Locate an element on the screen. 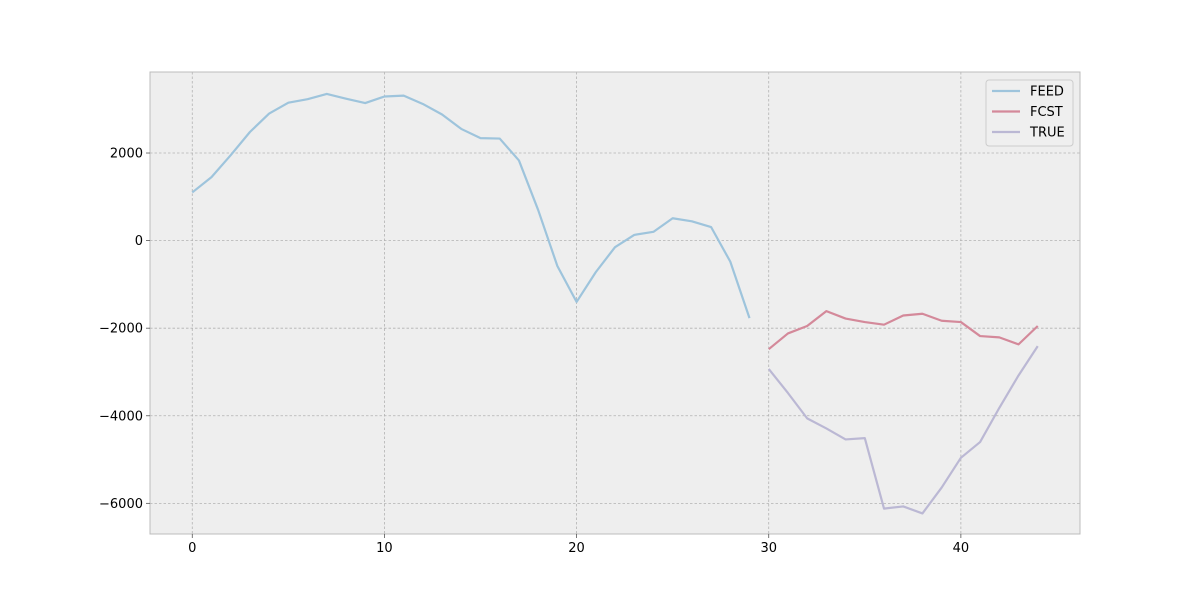  x-tick-label: 10 is located at coordinates (384, 548).